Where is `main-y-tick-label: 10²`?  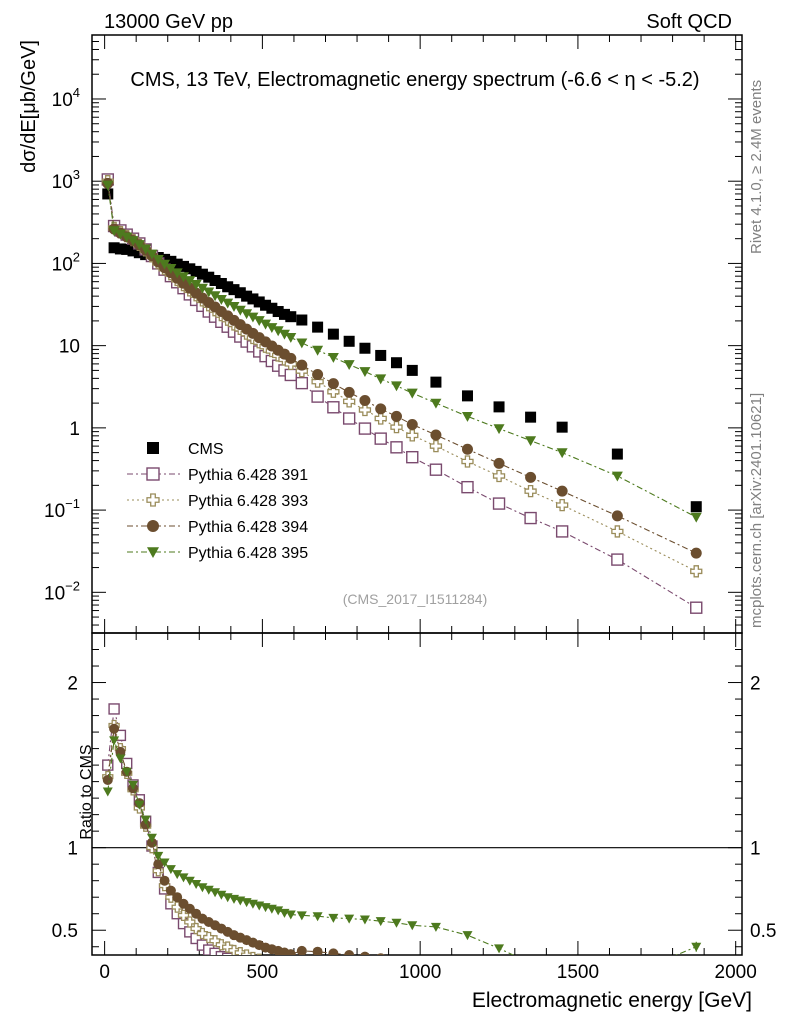
main-y-tick-label: 10² is located at coordinates (66, 262).